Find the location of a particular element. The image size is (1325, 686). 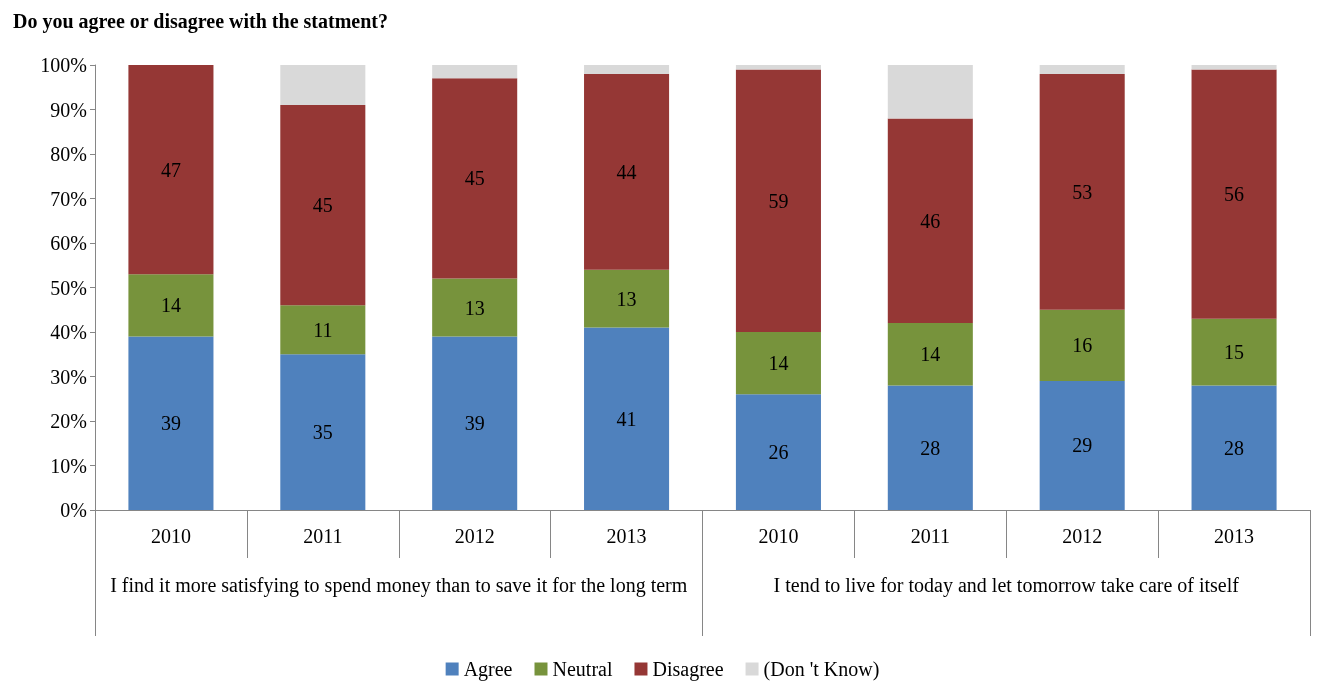

legend-label: Agree is located at coordinates (488, 669).